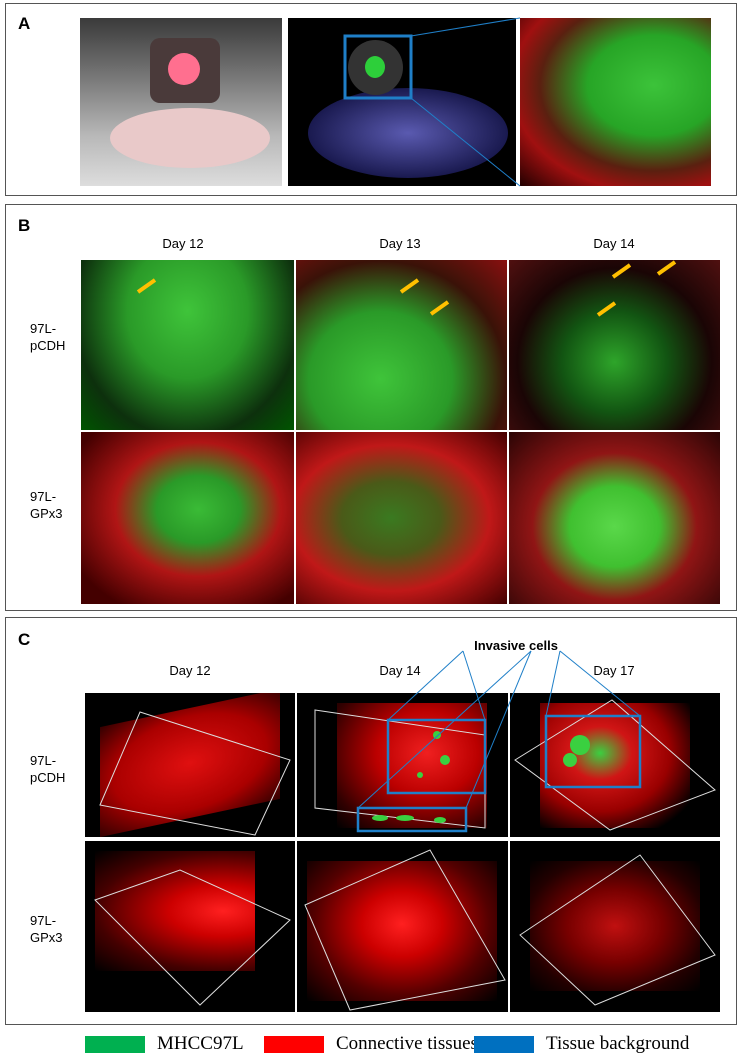 The image size is (742, 1059). What do you see at coordinates (614, 345) in the screenshot?
I see `image-b-pcdh-day14` at bounding box center [614, 345].